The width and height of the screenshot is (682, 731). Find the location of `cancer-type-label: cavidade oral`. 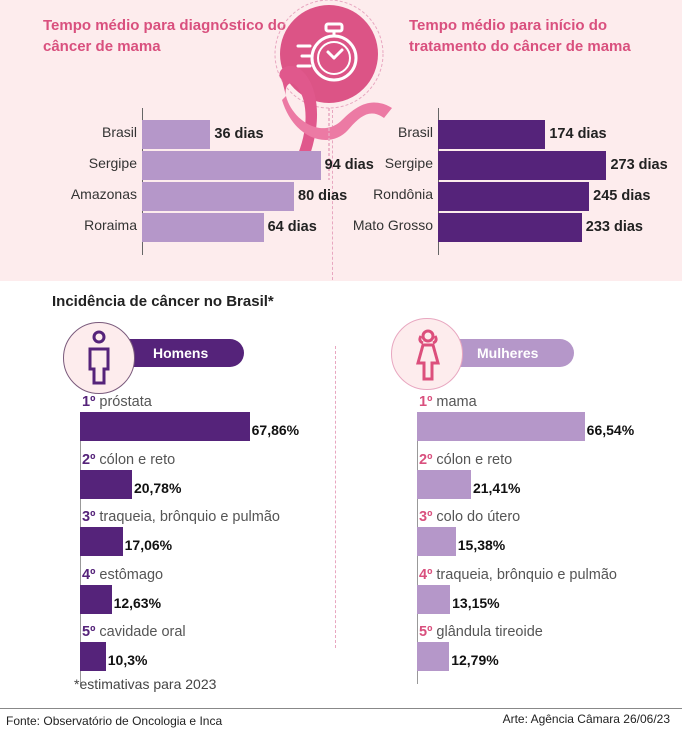

cancer-type-label: cavidade oral is located at coordinates (140, 632).